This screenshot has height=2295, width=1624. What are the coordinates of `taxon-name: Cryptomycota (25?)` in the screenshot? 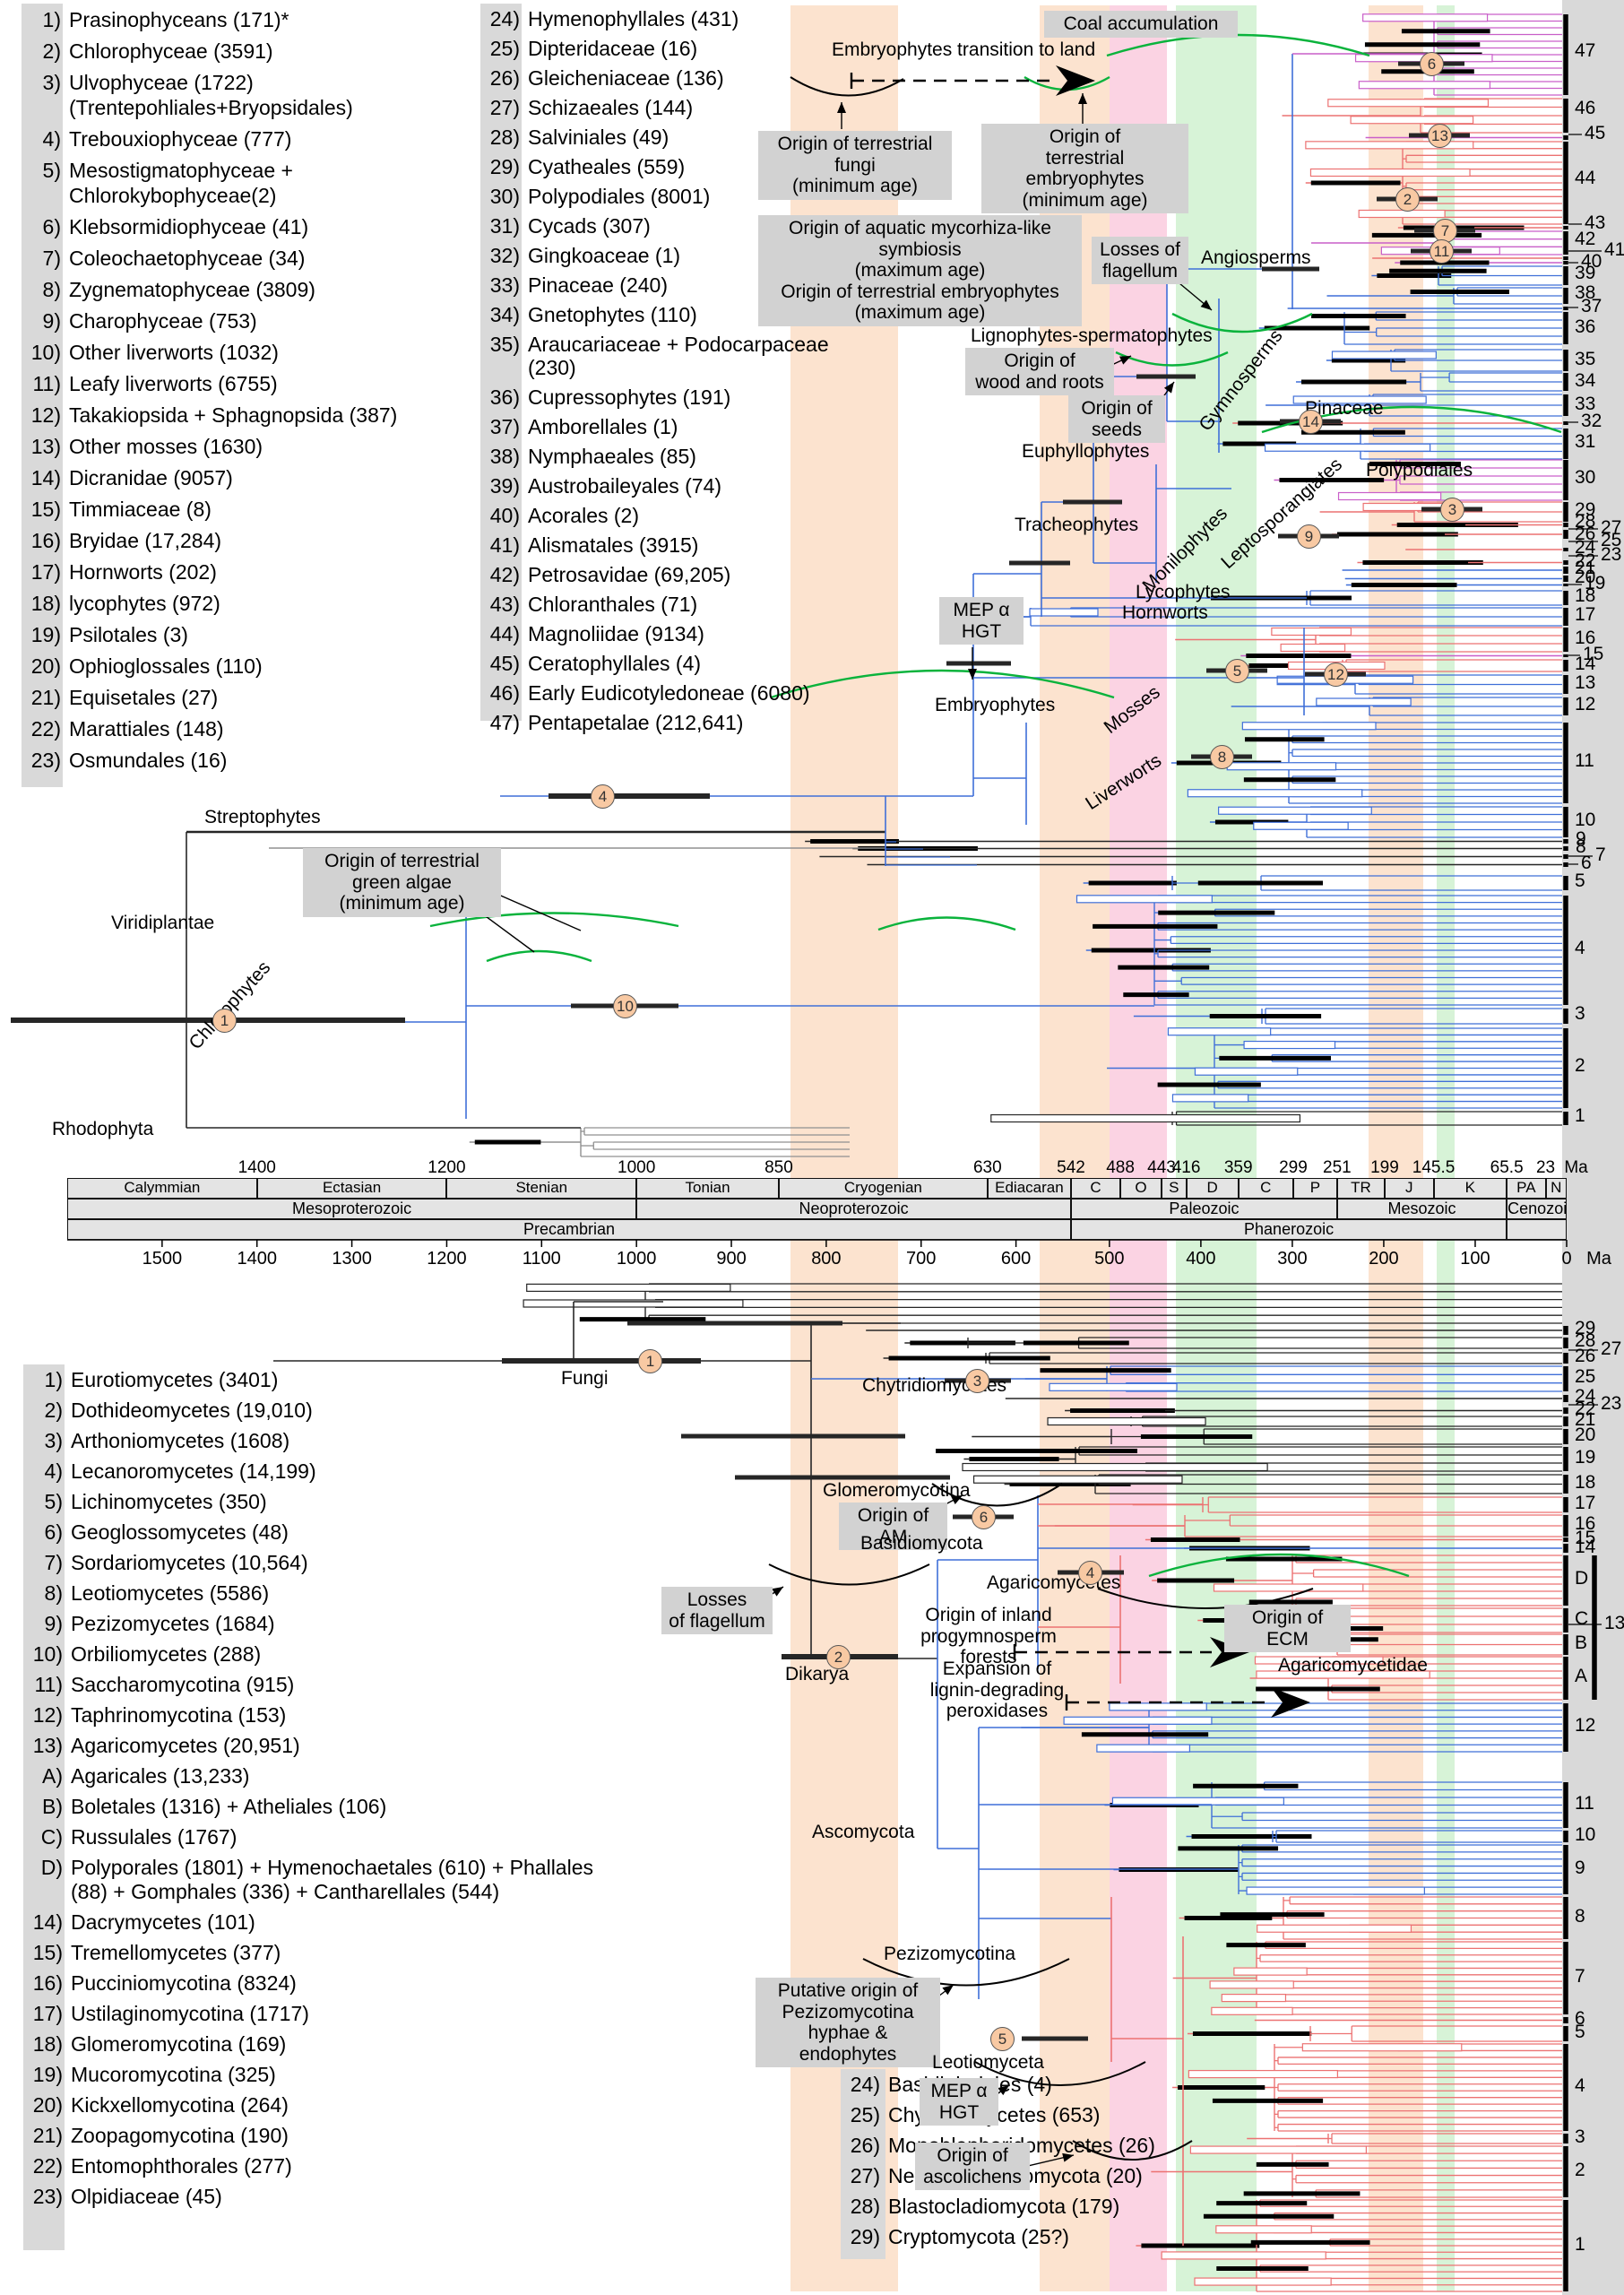 It's located at (979, 2236).